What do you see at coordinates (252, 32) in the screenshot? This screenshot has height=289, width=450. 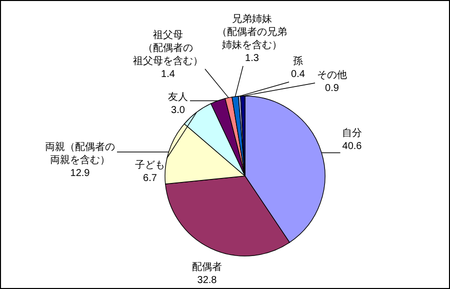 I see `slice-label: 兄弟姉妹（配偶者の兄弟姉妹を含む）` at bounding box center [252, 32].